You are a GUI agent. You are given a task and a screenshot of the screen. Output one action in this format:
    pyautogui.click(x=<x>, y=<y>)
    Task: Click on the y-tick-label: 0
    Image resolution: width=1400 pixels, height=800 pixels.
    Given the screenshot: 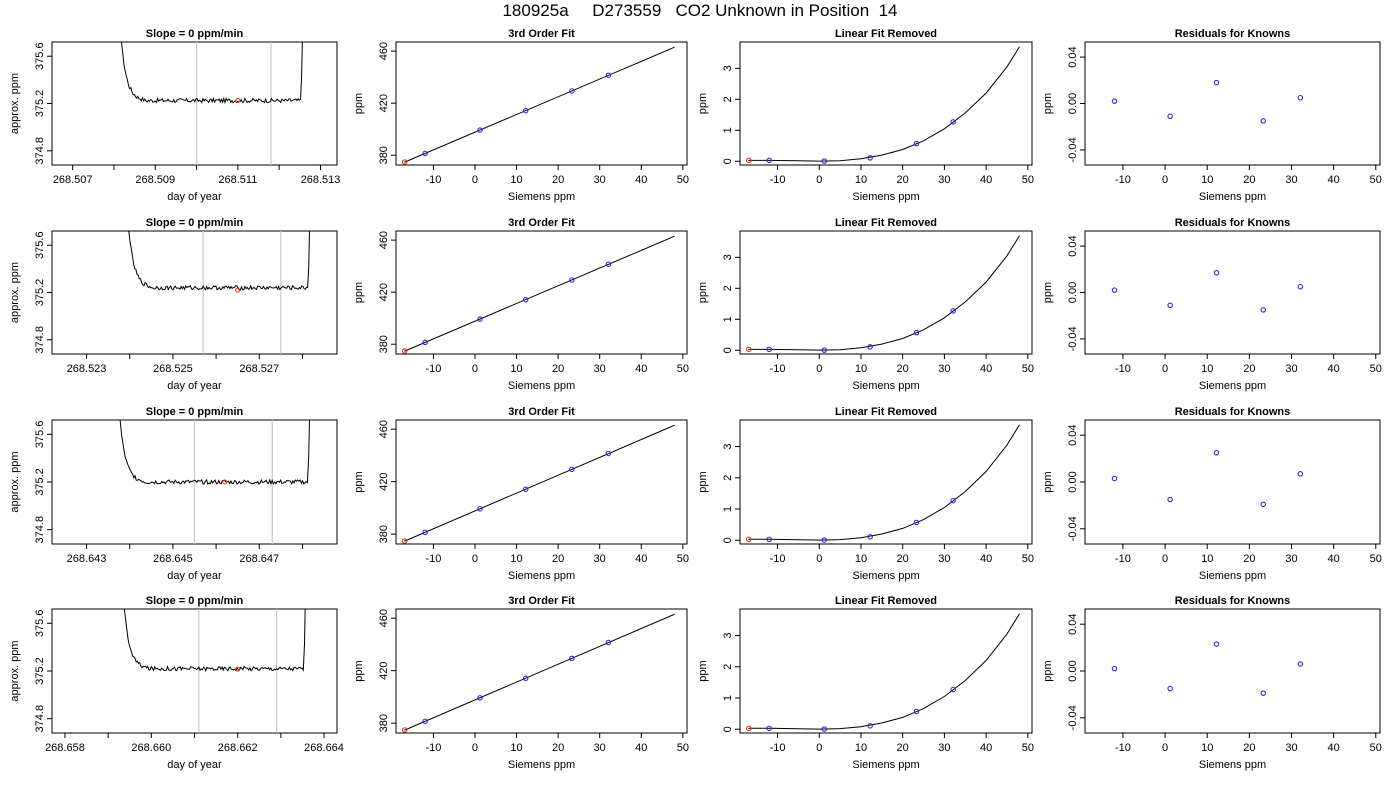 What is the action you would take?
    pyautogui.click(x=728, y=540)
    